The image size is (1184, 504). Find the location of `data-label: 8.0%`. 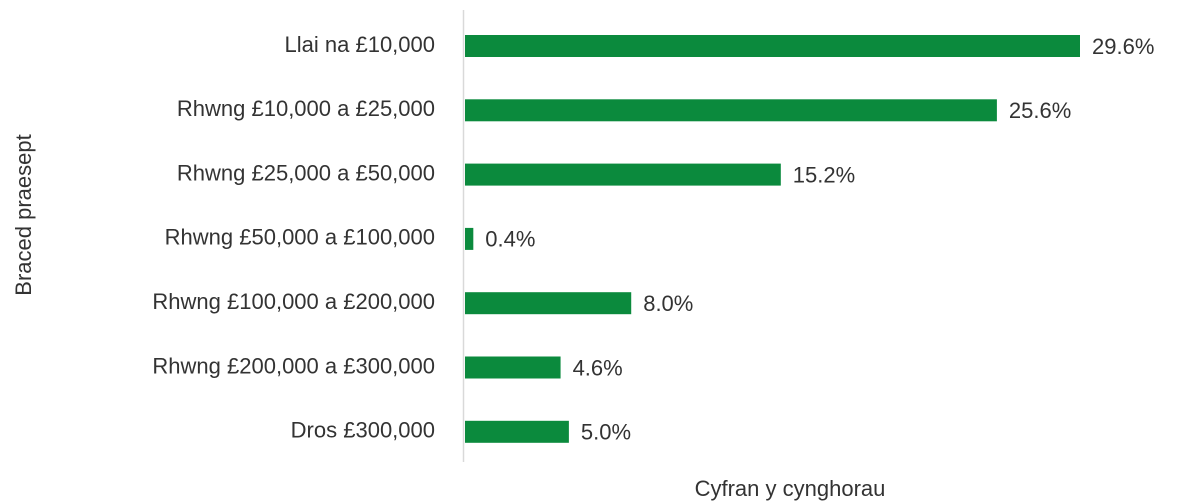

data-label: 8.0% is located at coordinates (668, 303).